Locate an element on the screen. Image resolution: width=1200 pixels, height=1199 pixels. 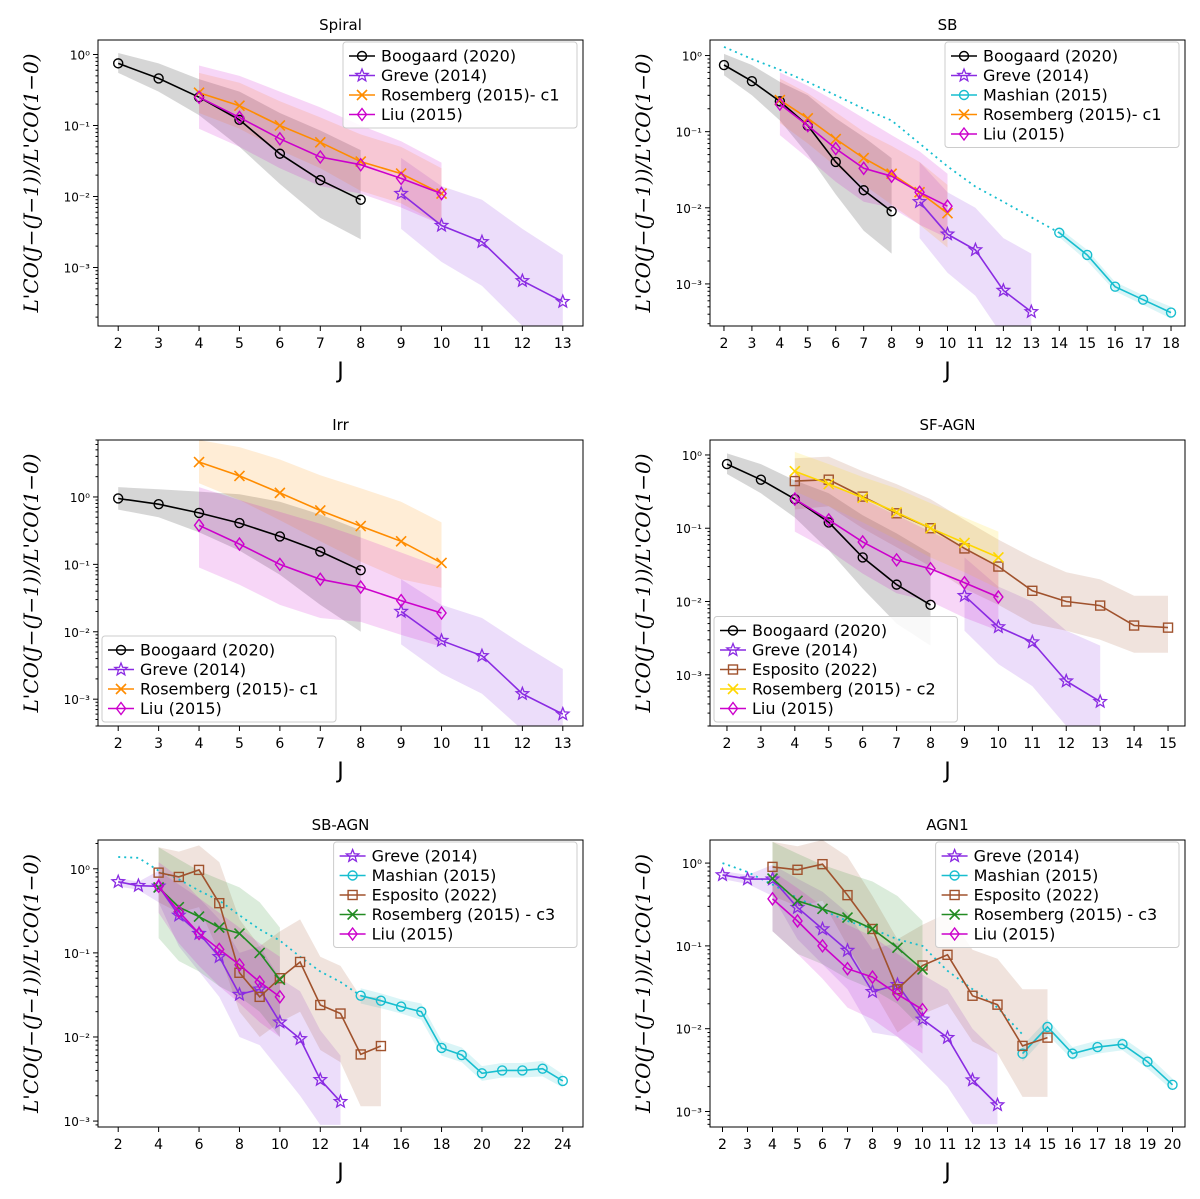
rosemberg-2015-c2-band is located at coordinates (896, 520).